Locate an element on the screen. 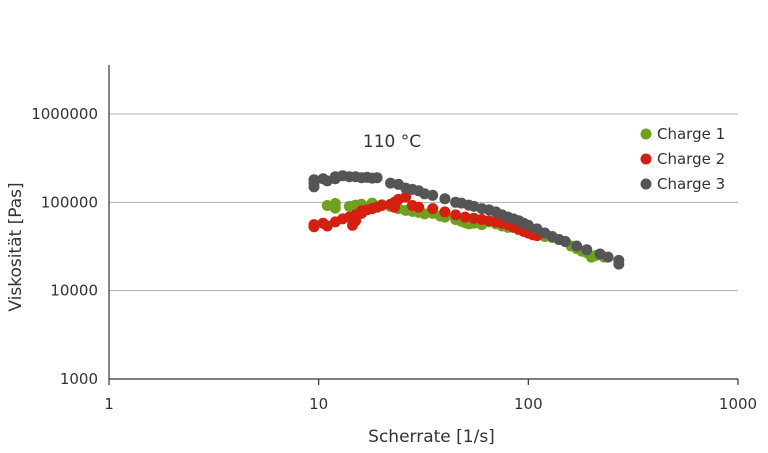 The image size is (768, 453). legend-label: Charge 3 is located at coordinates (691, 184).